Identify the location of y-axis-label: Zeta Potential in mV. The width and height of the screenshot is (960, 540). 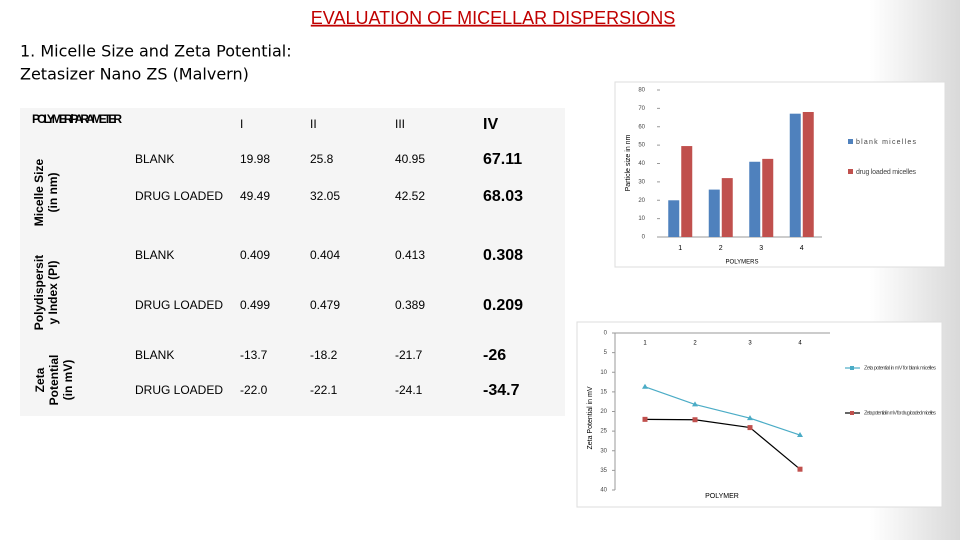
(590, 417).